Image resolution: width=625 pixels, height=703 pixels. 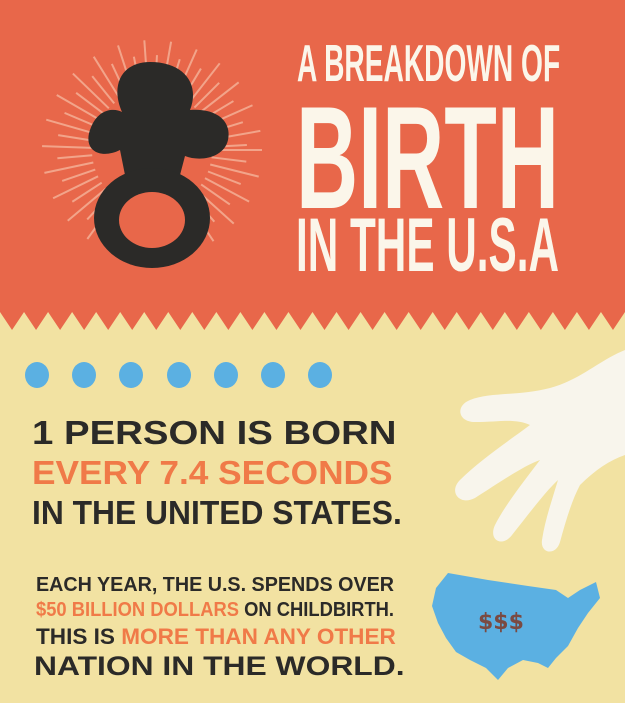 What do you see at coordinates (137, 610) in the screenshot?
I see `fact2-highlight-amount: $50 BILLION DOLLARS` at bounding box center [137, 610].